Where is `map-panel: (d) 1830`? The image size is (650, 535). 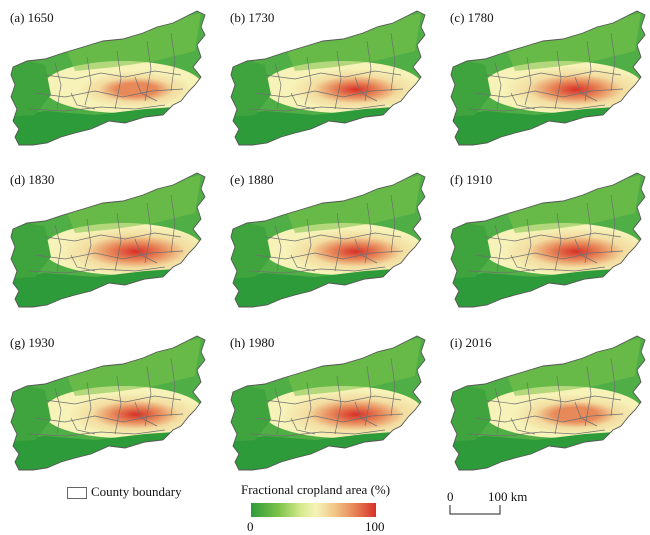 map-panel: (d) 1830 is located at coordinates (110, 247).